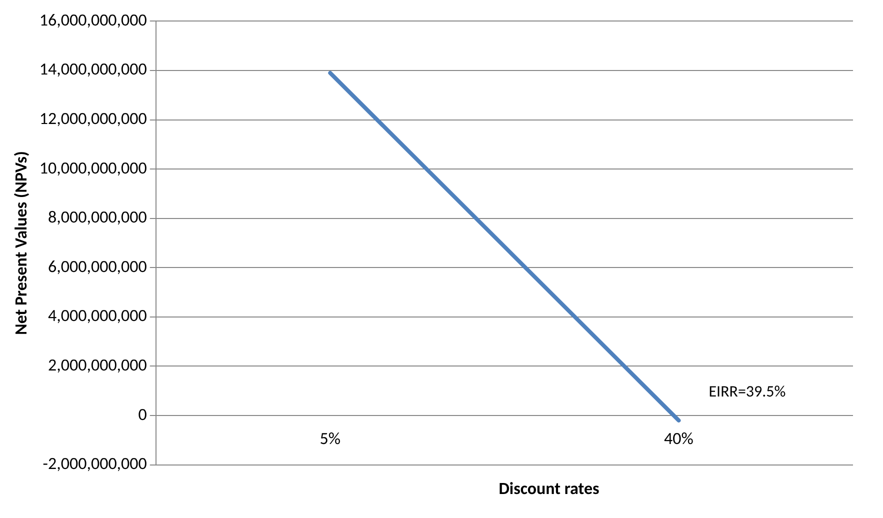 The height and width of the screenshot is (518, 883). I want to click on y-tick-label: 14,000,000,000, so click(93, 69).